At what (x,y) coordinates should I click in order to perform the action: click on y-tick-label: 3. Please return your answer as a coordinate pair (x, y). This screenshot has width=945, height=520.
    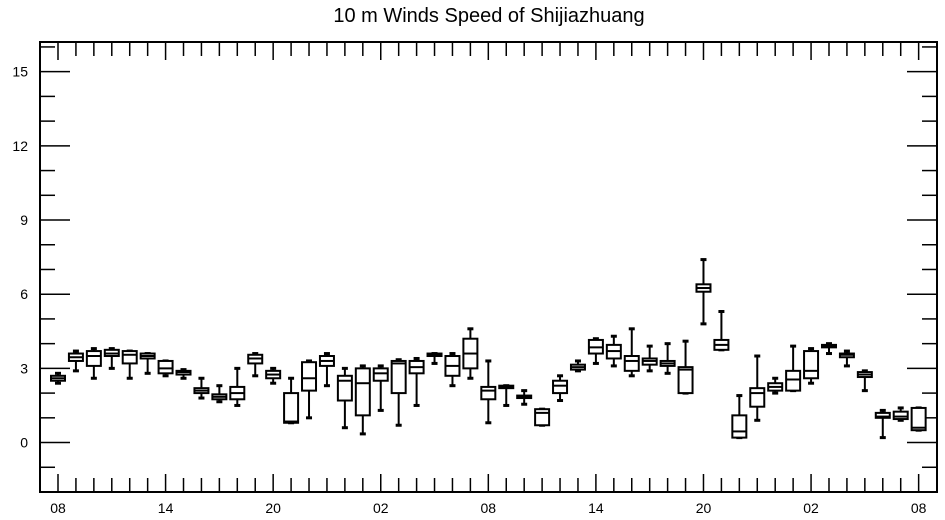
    Looking at the image, I should click on (24, 368).